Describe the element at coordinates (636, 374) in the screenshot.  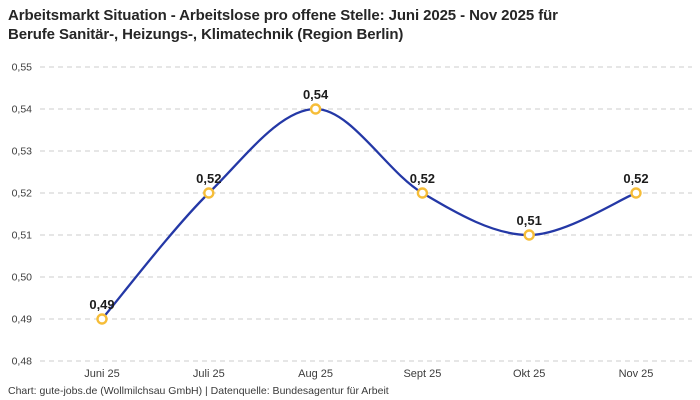
I see `x-tick-label: Nov 25` at that location.